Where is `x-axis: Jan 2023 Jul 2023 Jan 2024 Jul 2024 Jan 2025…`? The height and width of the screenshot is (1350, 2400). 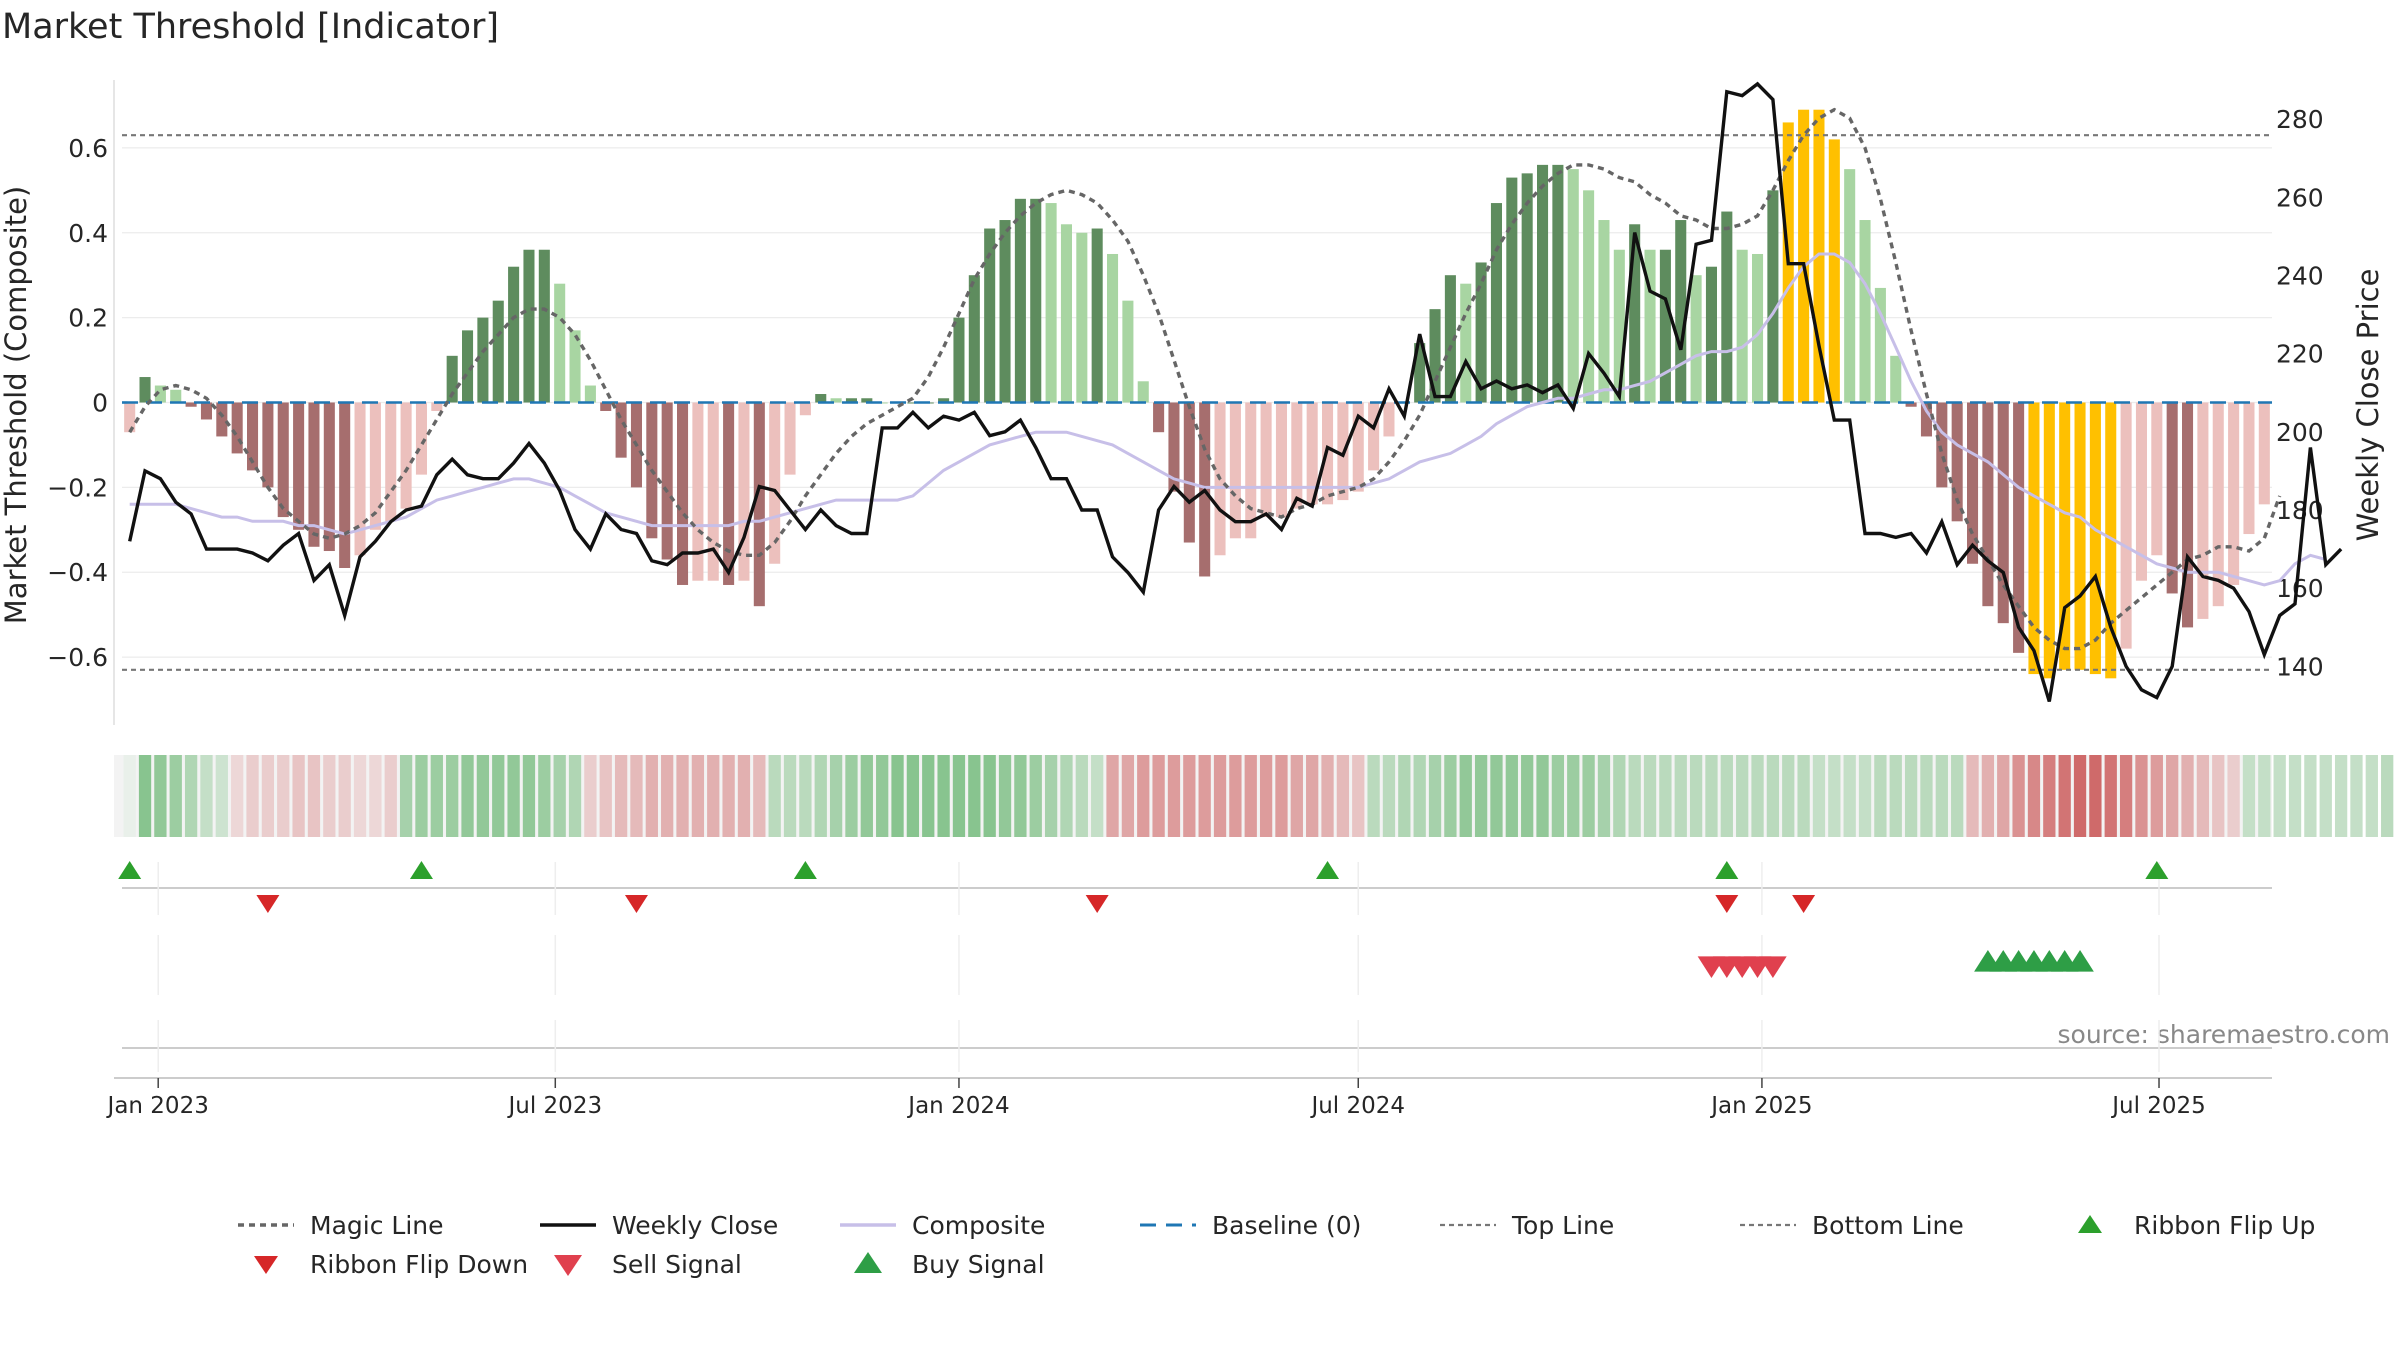 x-axis: Jan 2023 Jul 2023 Jan 2024 Jul 2024 Jan 2025… is located at coordinates (1189, 1098).